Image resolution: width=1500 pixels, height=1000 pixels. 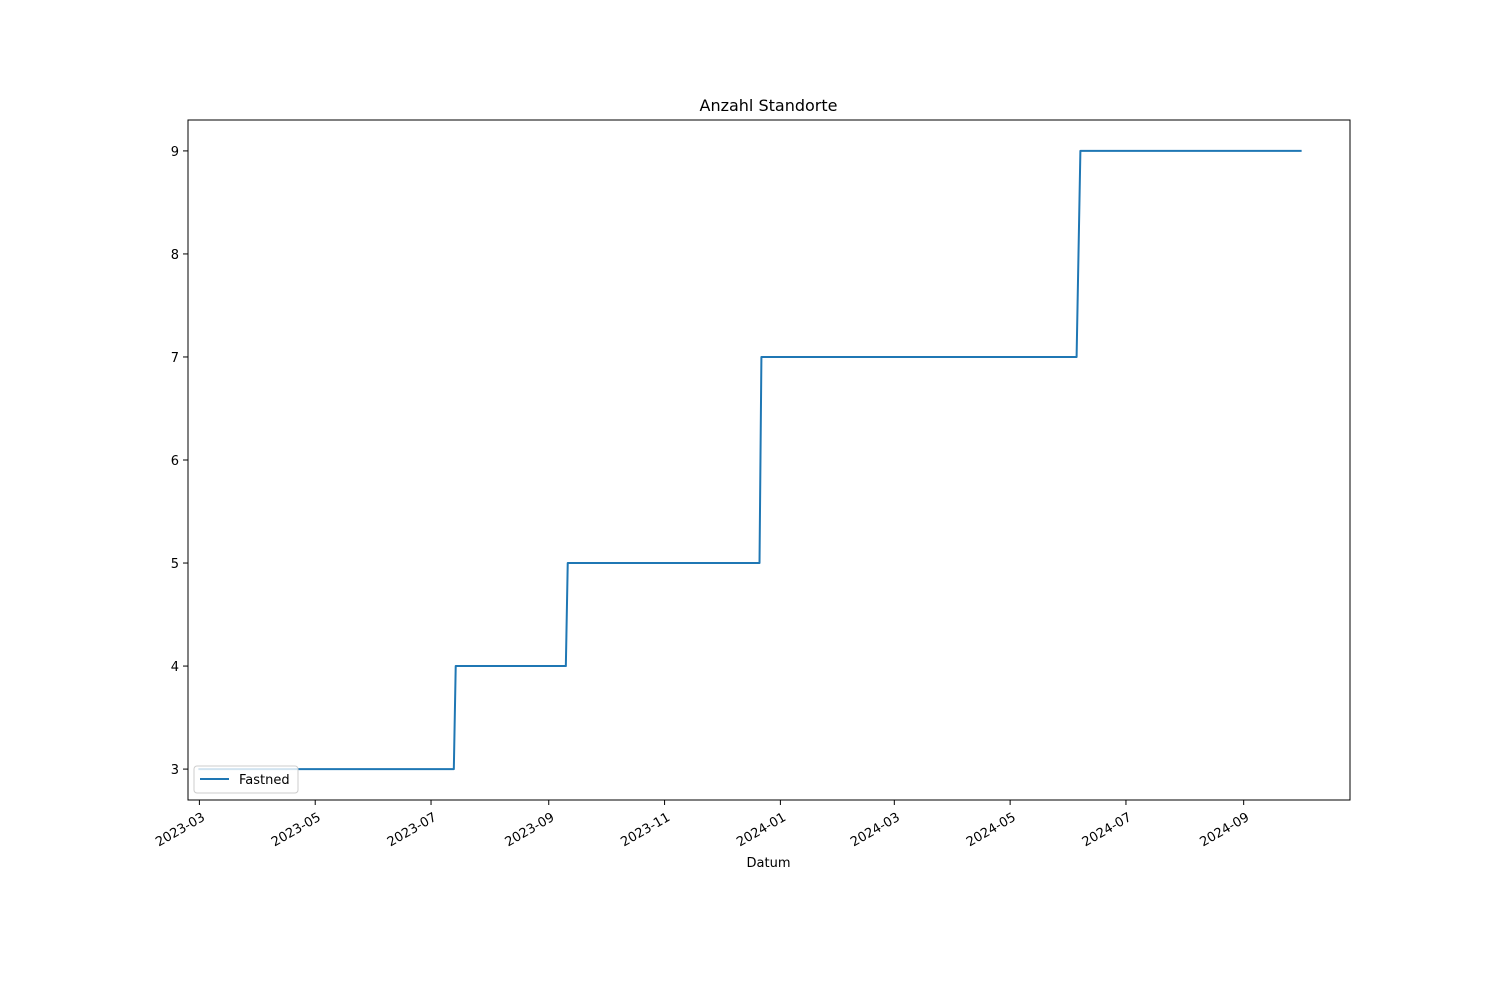 What do you see at coordinates (175, 461) in the screenshot?
I see `y-tick-label: 6` at bounding box center [175, 461].